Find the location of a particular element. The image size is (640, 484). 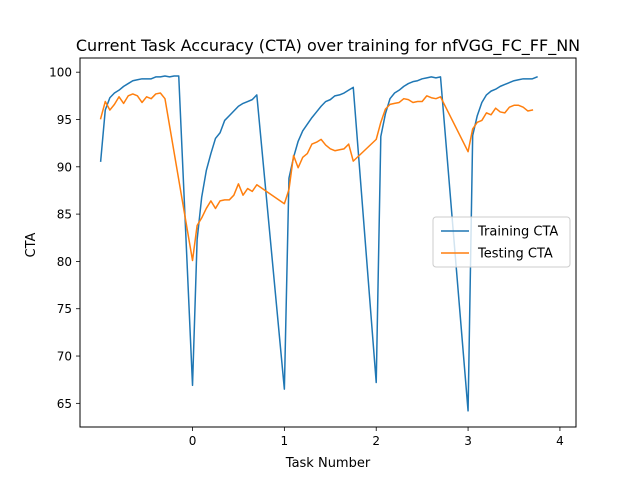

x-tick-label: 0 is located at coordinates (193, 441).